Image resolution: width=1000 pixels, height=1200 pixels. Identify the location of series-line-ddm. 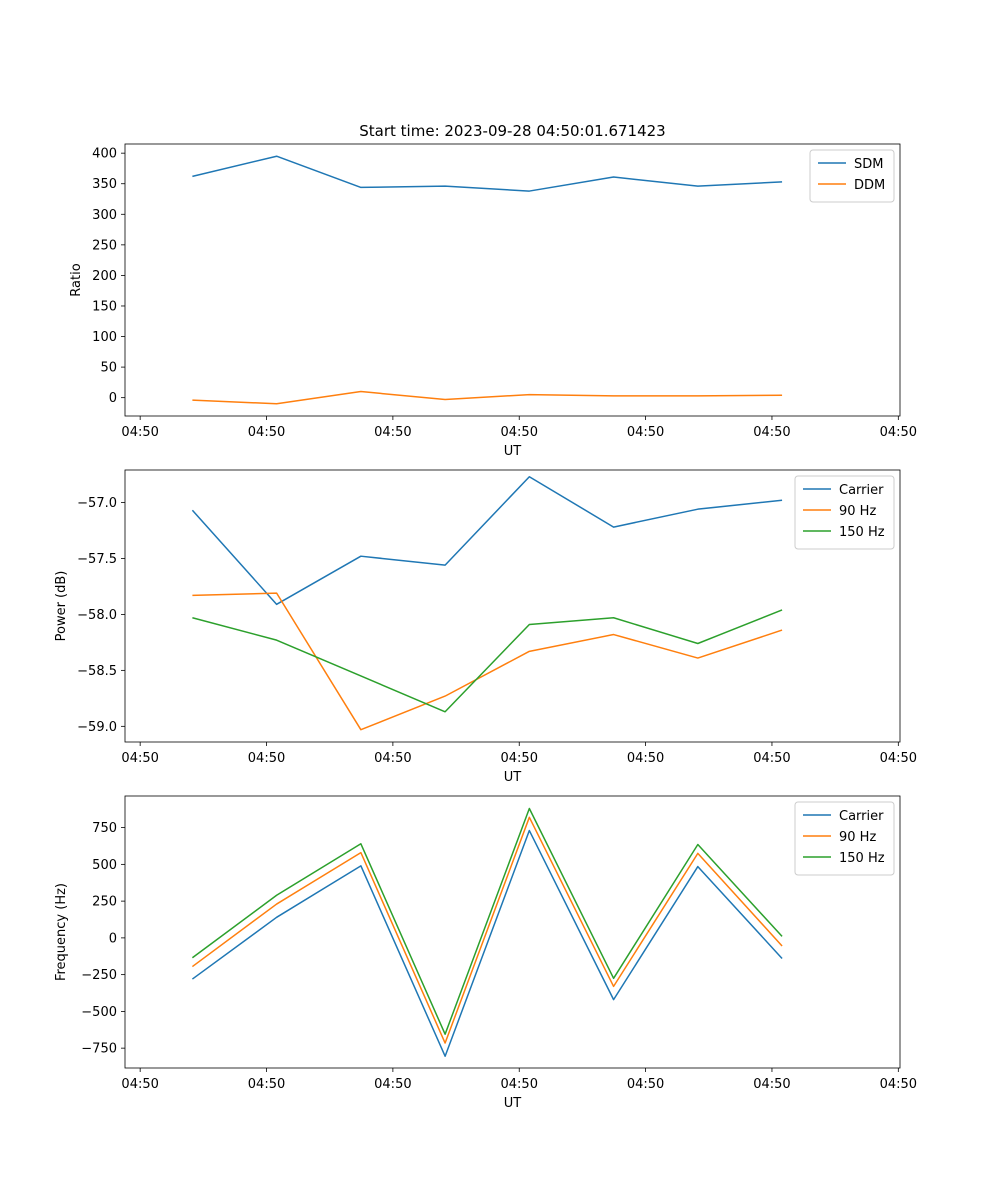
(487, 397).